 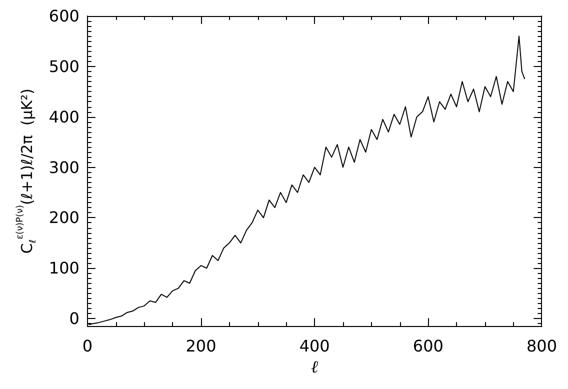 What do you see at coordinates (74, 318) in the screenshot?
I see `y-tick-label: 0` at bounding box center [74, 318].